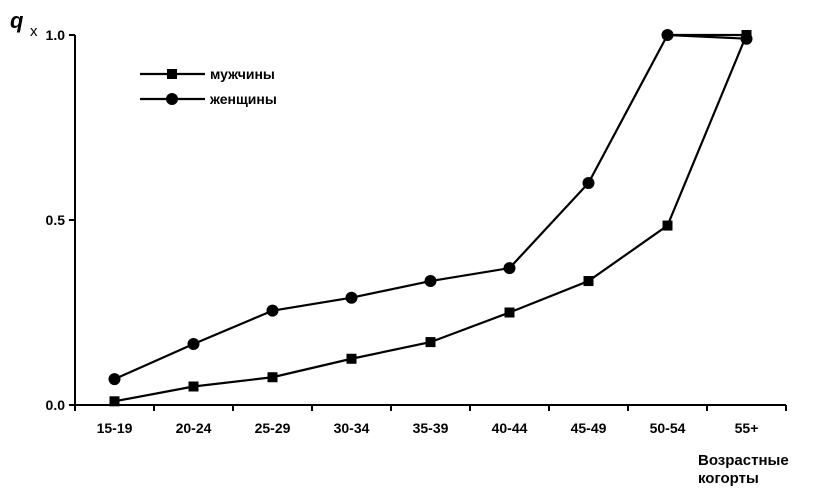 This screenshot has height=490, width=813. What do you see at coordinates (747, 428) in the screenshot?
I see `x-tick-label: 55+` at bounding box center [747, 428].